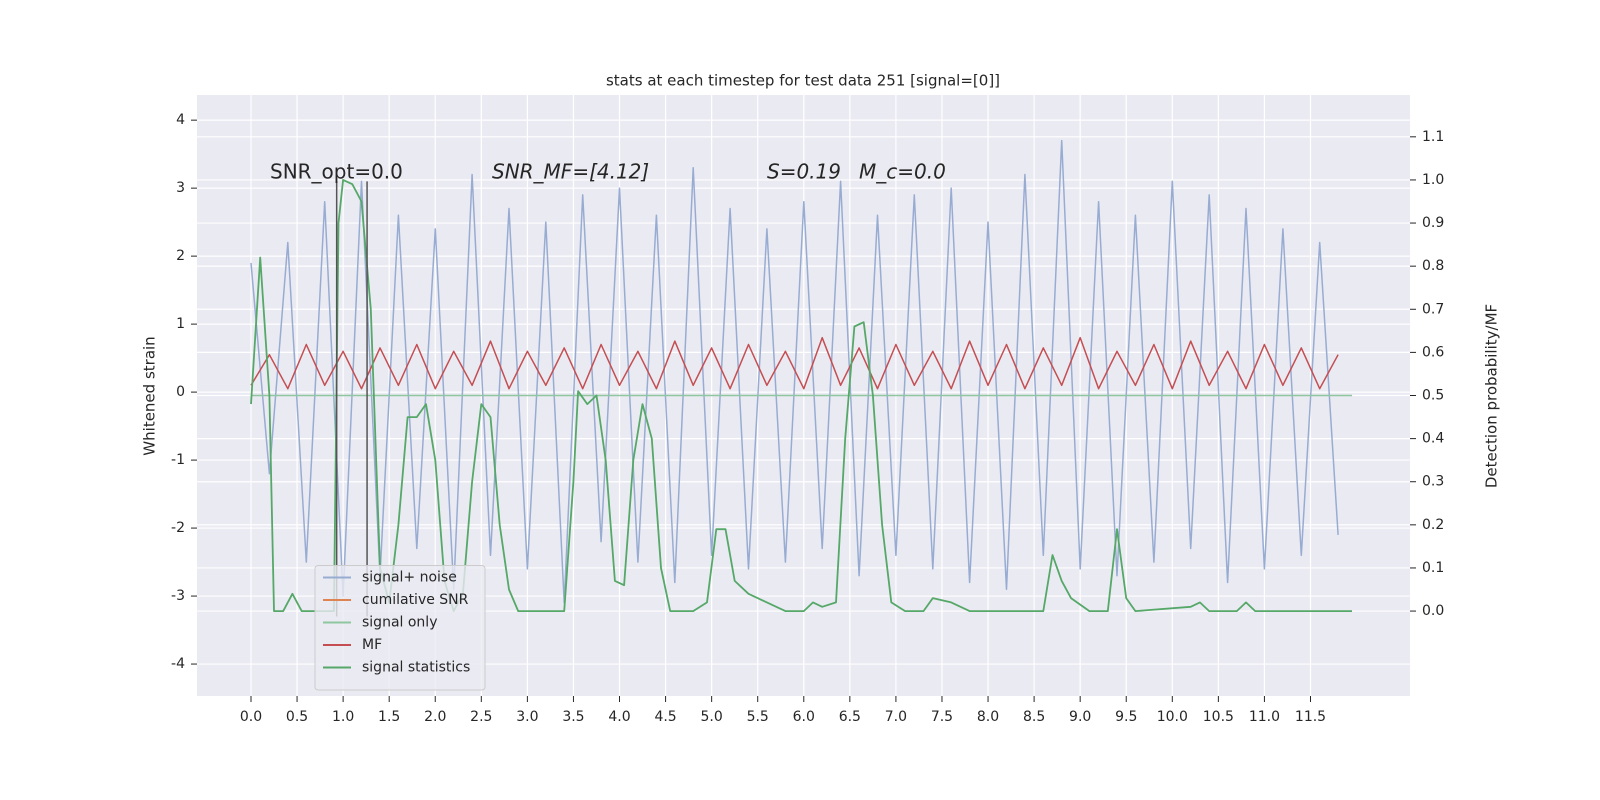 The width and height of the screenshot is (1600, 800). Describe the element at coordinates (178, 460) in the screenshot. I see `y-tick-label: -1` at that location.